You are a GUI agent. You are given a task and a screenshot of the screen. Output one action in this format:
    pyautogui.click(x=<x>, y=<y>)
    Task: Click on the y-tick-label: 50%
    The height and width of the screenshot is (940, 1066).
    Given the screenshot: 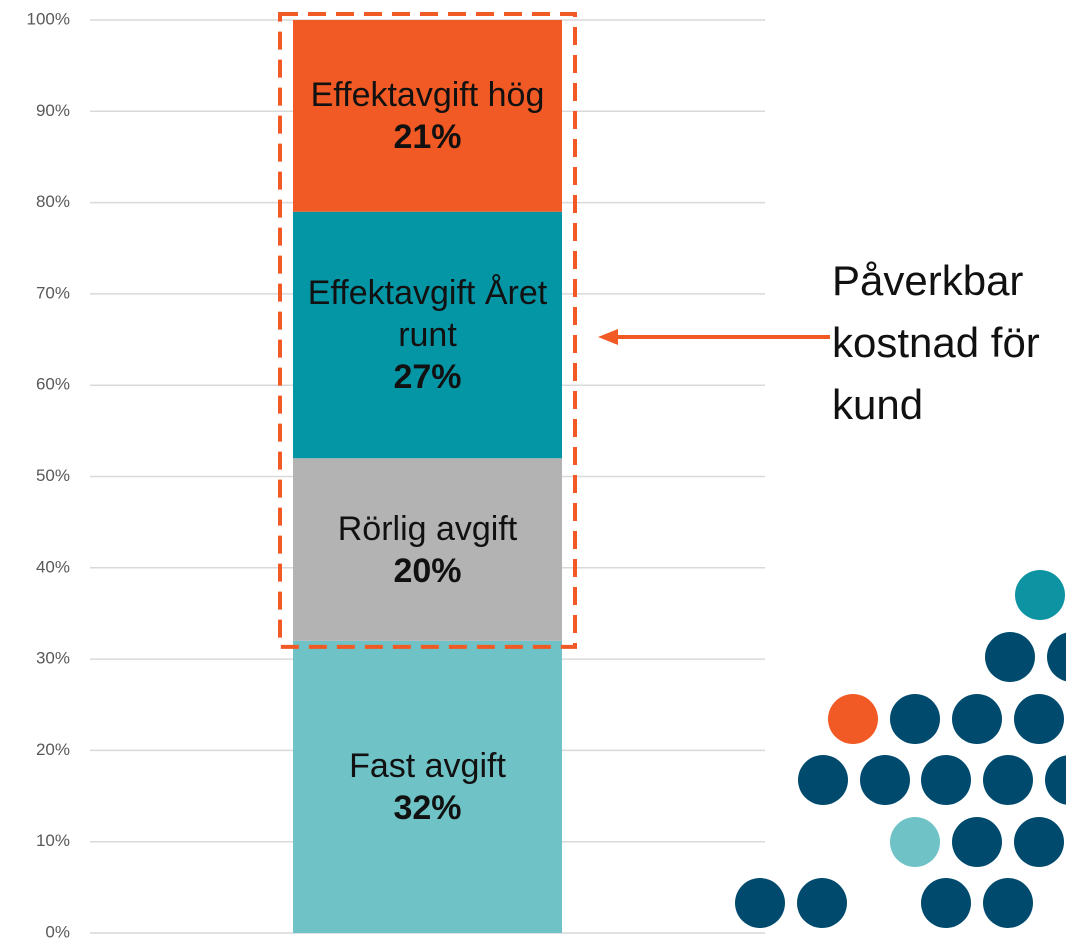 What is the action you would take?
    pyautogui.click(x=53, y=475)
    